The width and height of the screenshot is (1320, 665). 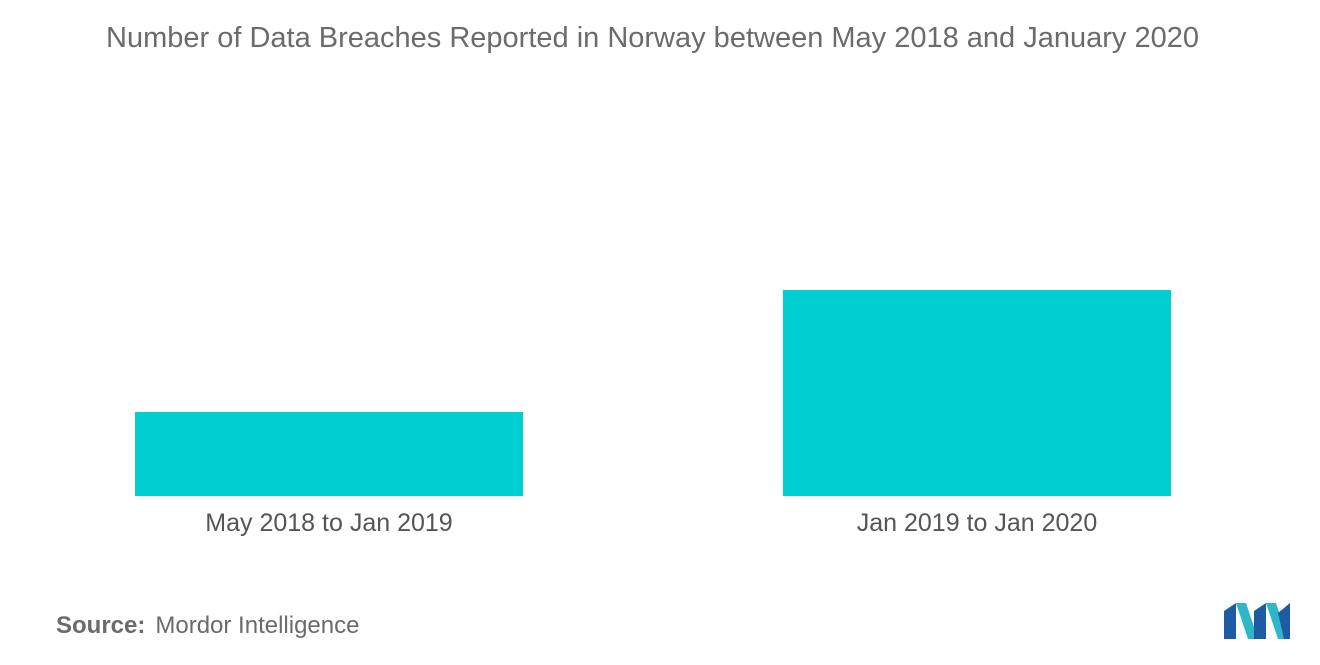 What do you see at coordinates (977, 523) in the screenshot?
I see `x-tick-label-2: Jan 2019 to Jan 2020` at bounding box center [977, 523].